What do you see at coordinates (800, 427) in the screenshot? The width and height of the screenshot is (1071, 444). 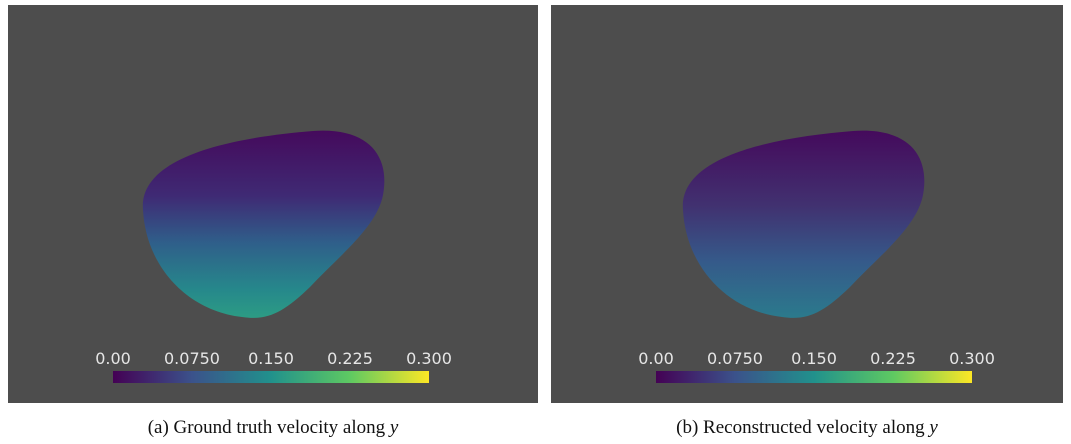 I see `caption-text: (b) Reconstructed velocity along` at bounding box center [800, 427].